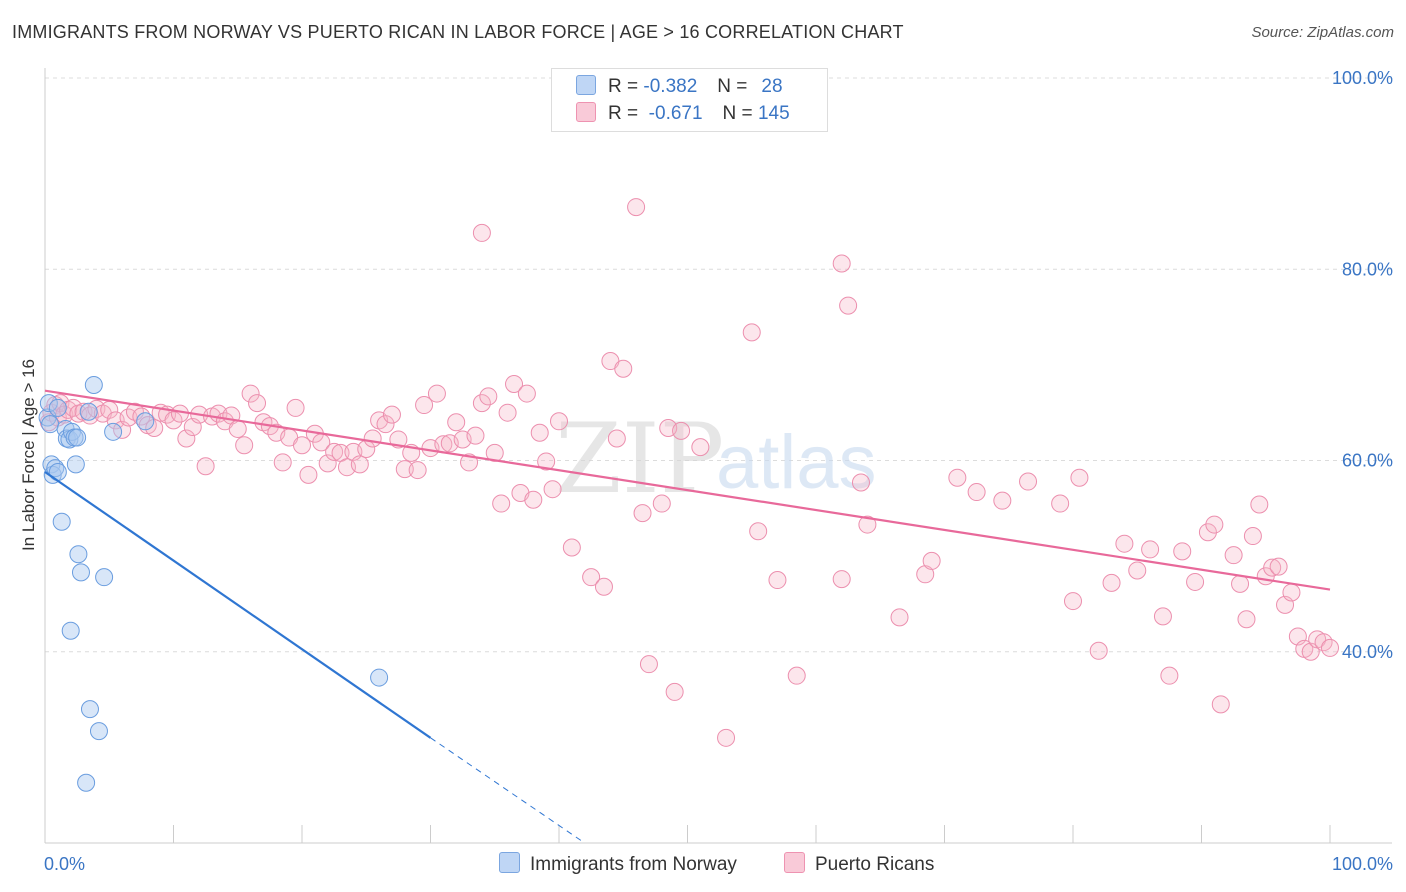  What do you see at coordinates (859, 864) in the screenshot?
I see `bottom-legend-puerto: Puerto Ricans` at bounding box center [859, 864].